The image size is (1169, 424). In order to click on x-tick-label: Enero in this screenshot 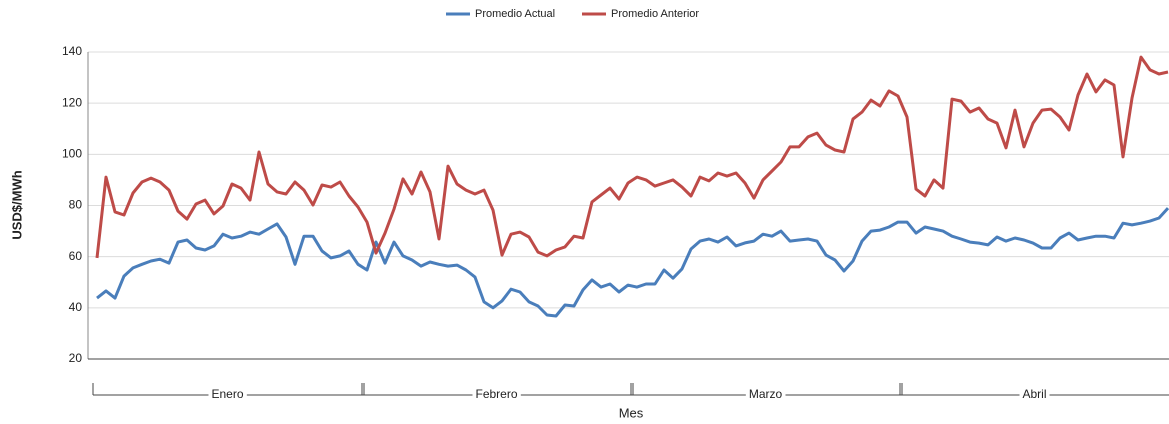, I will do `click(227, 394)`.